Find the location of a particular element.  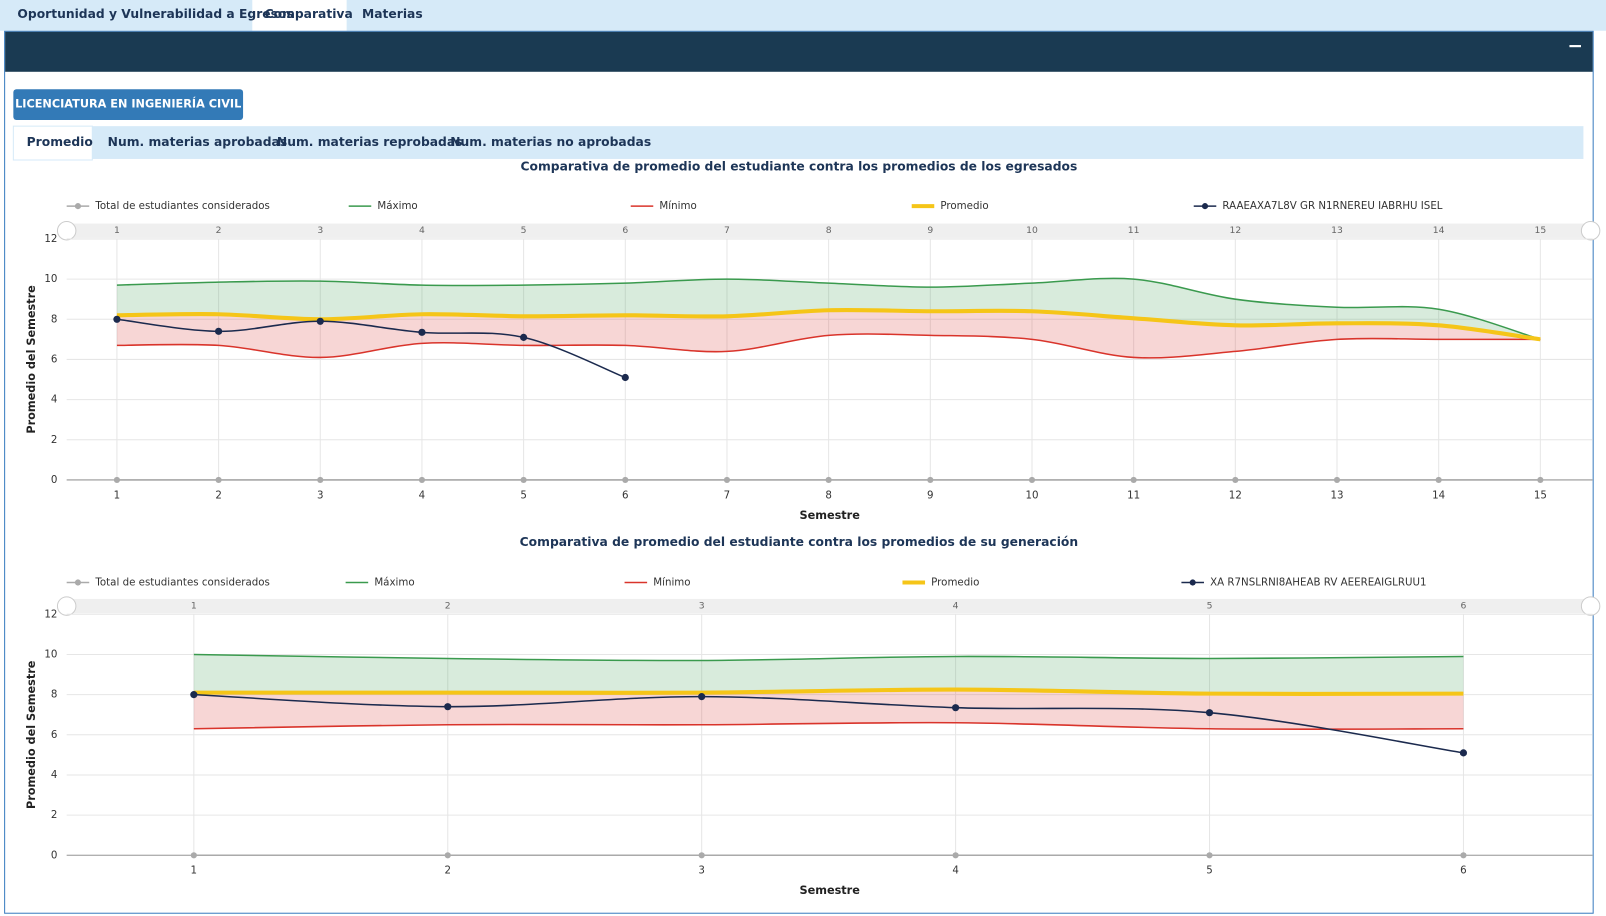

subtab-bar is located at coordinates (798, 142).